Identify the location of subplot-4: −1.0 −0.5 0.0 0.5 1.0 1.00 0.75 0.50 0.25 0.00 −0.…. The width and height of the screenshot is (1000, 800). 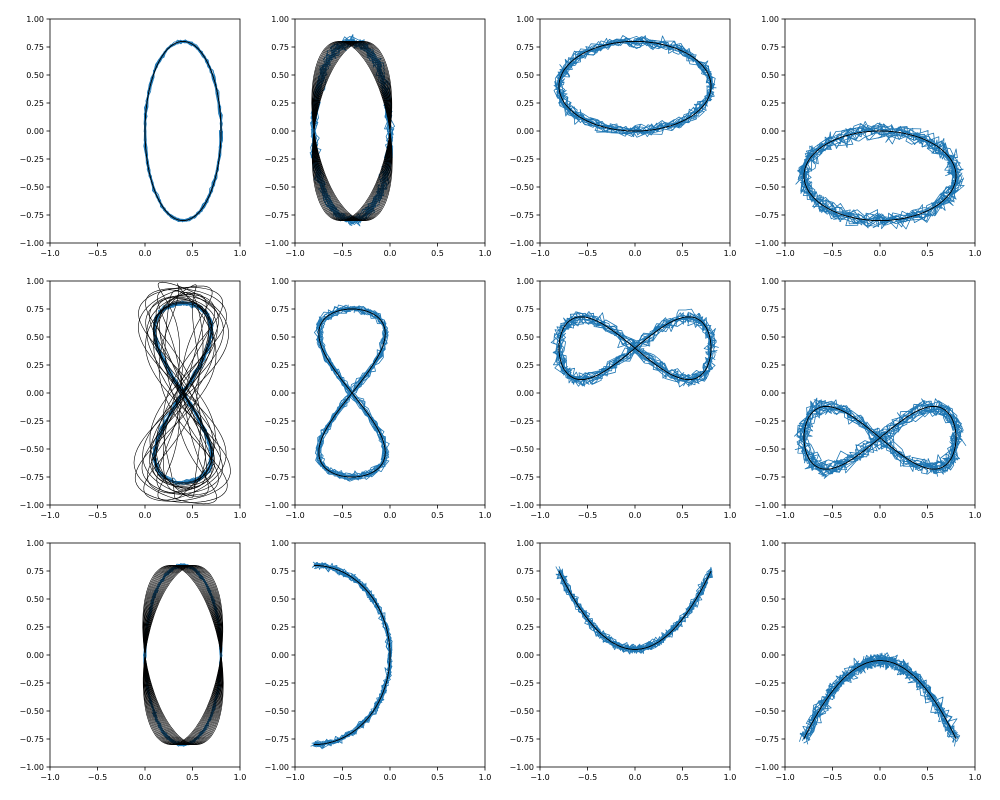
(867, 136).